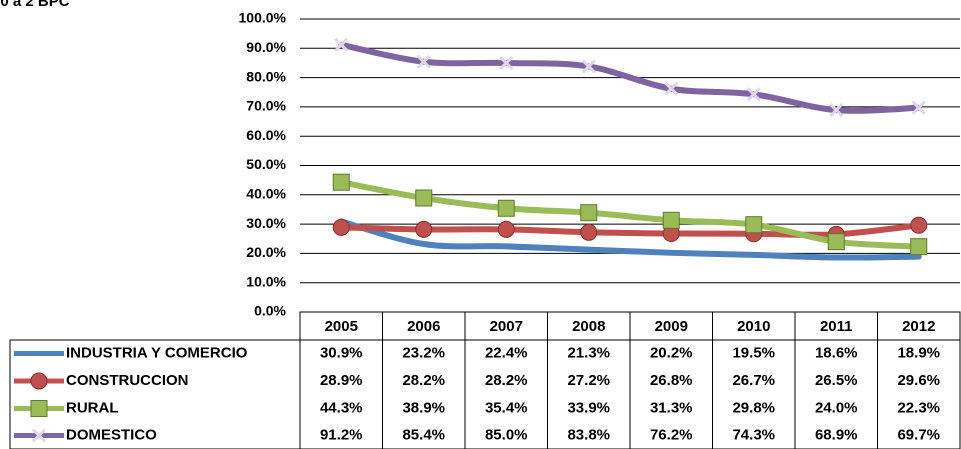 The width and height of the screenshot is (961, 449). What do you see at coordinates (588, 352) in the screenshot?
I see `table-cell: 21.3%` at bounding box center [588, 352].